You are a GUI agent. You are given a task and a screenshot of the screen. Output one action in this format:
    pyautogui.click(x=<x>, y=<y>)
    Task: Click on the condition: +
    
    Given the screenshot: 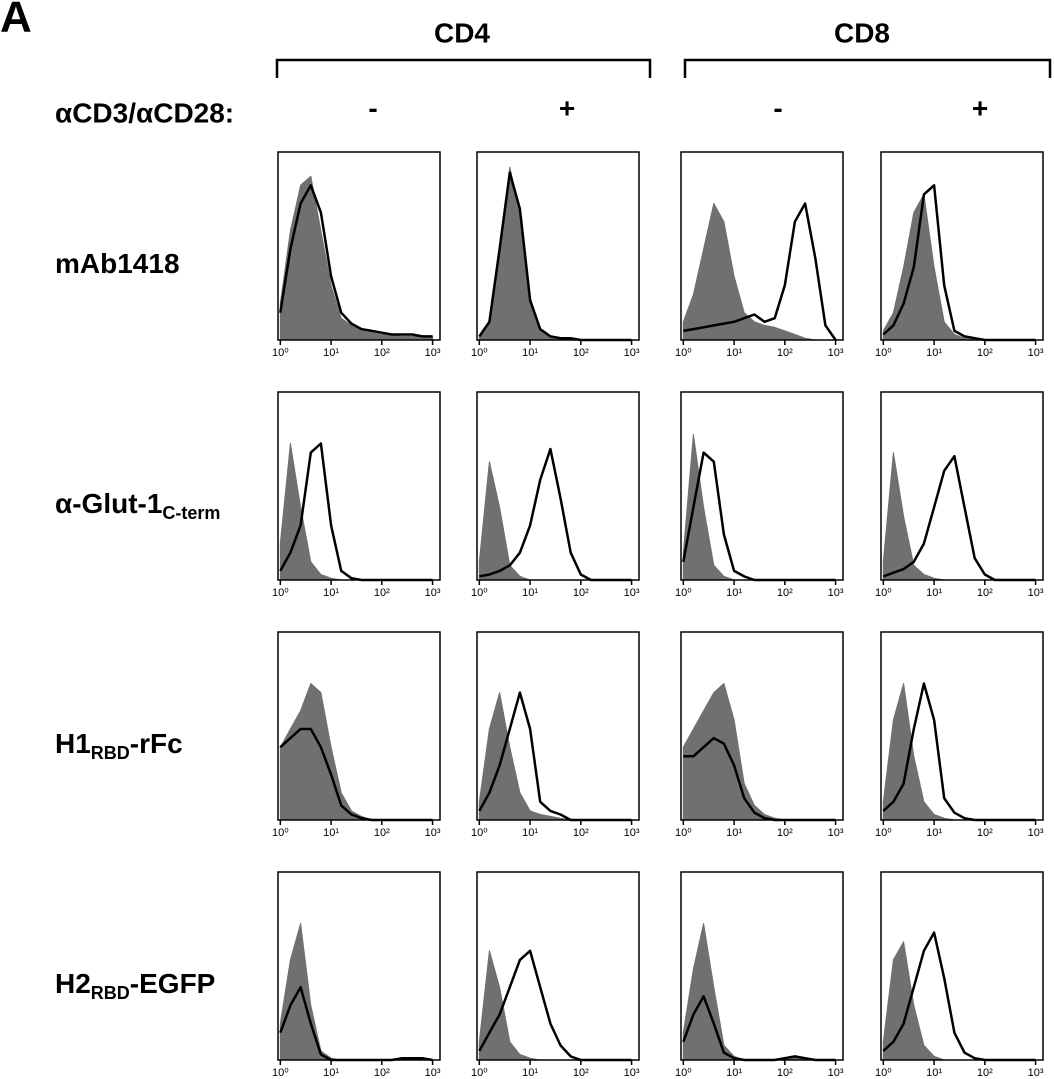 What is the action you would take?
    pyautogui.click(x=567, y=107)
    